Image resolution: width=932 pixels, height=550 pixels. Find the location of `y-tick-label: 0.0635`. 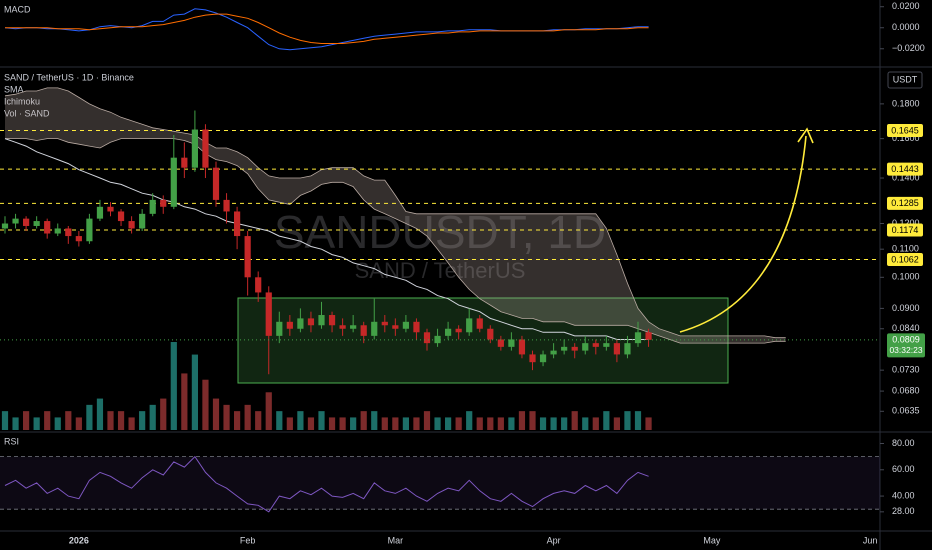

y-tick-label: 0.0635 is located at coordinates (906, 411).